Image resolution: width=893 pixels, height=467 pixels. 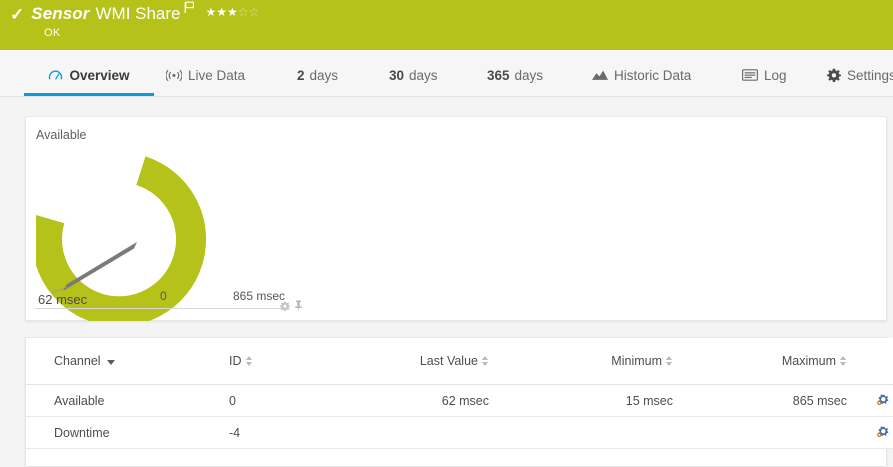 What do you see at coordinates (590, 400) in the screenshot?
I see `cell-minimum: 15 msec` at bounding box center [590, 400].